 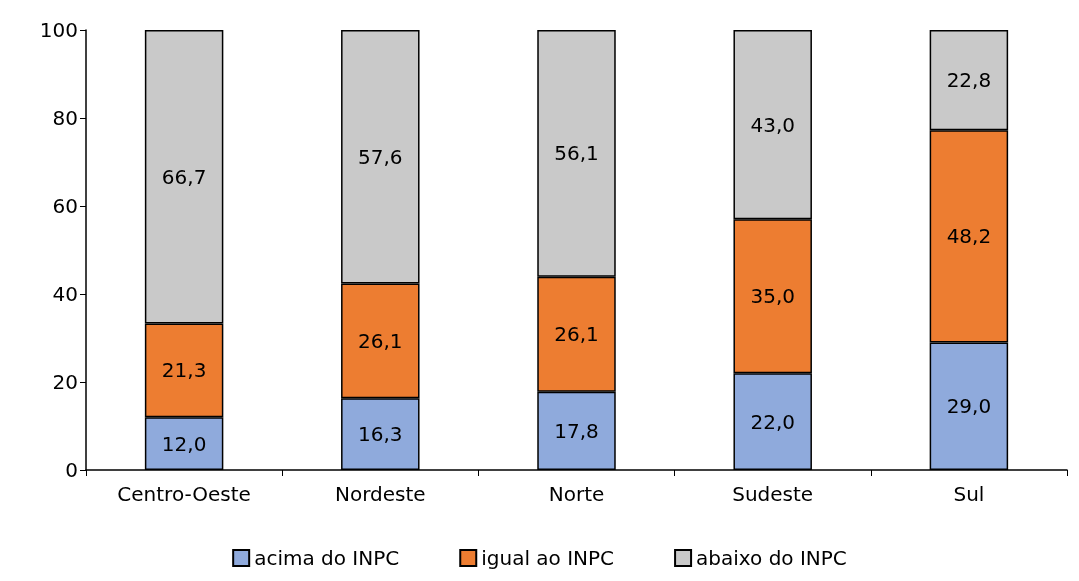 What do you see at coordinates (576, 153) in the screenshot?
I see `data-label: 56,1` at bounding box center [576, 153].